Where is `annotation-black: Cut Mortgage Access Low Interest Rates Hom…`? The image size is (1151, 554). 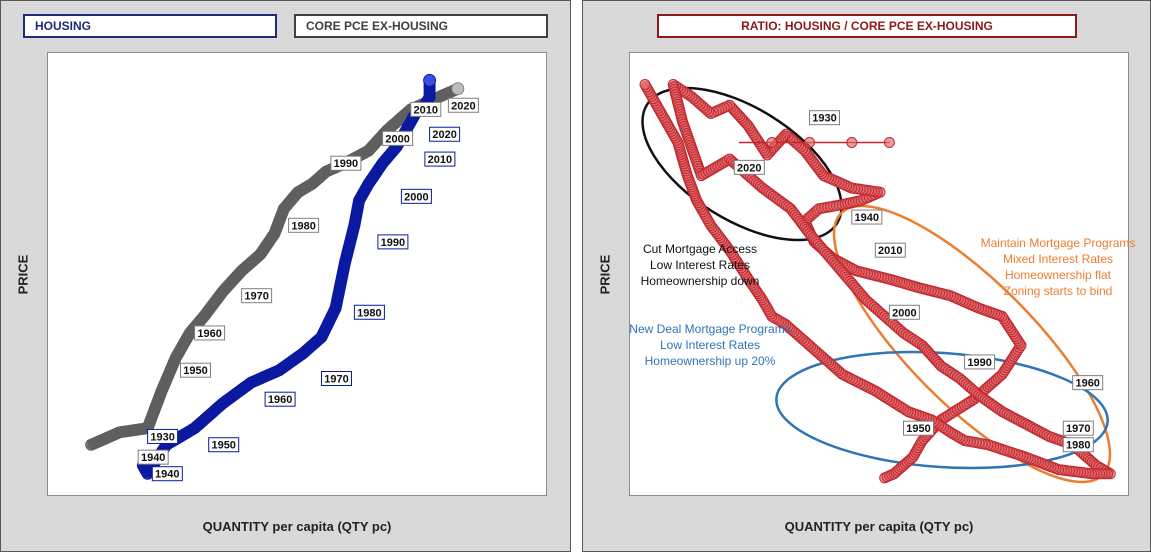
annotation-black: Cut Mortgage Access Low Interest Rates Hom… is located at coordinates (700, 265).